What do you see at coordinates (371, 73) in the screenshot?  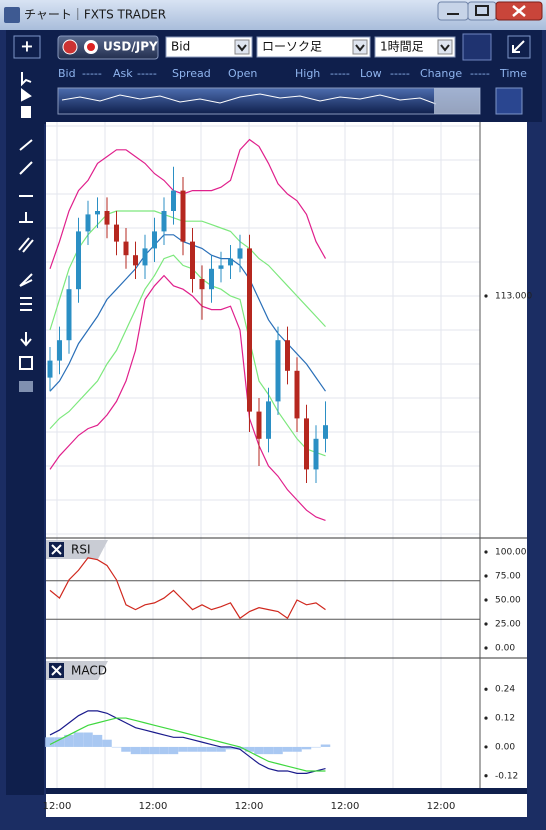 I see `quote-field: Low` at bounding box center [371, 73].